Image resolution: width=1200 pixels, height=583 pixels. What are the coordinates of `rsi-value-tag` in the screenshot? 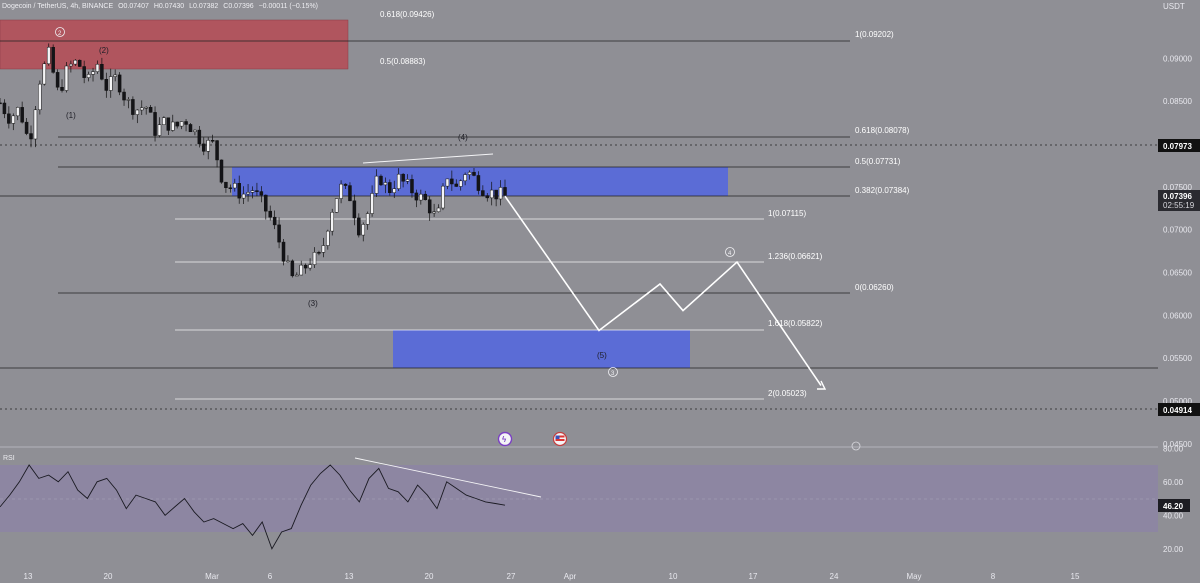 It's located at (1174, 505).